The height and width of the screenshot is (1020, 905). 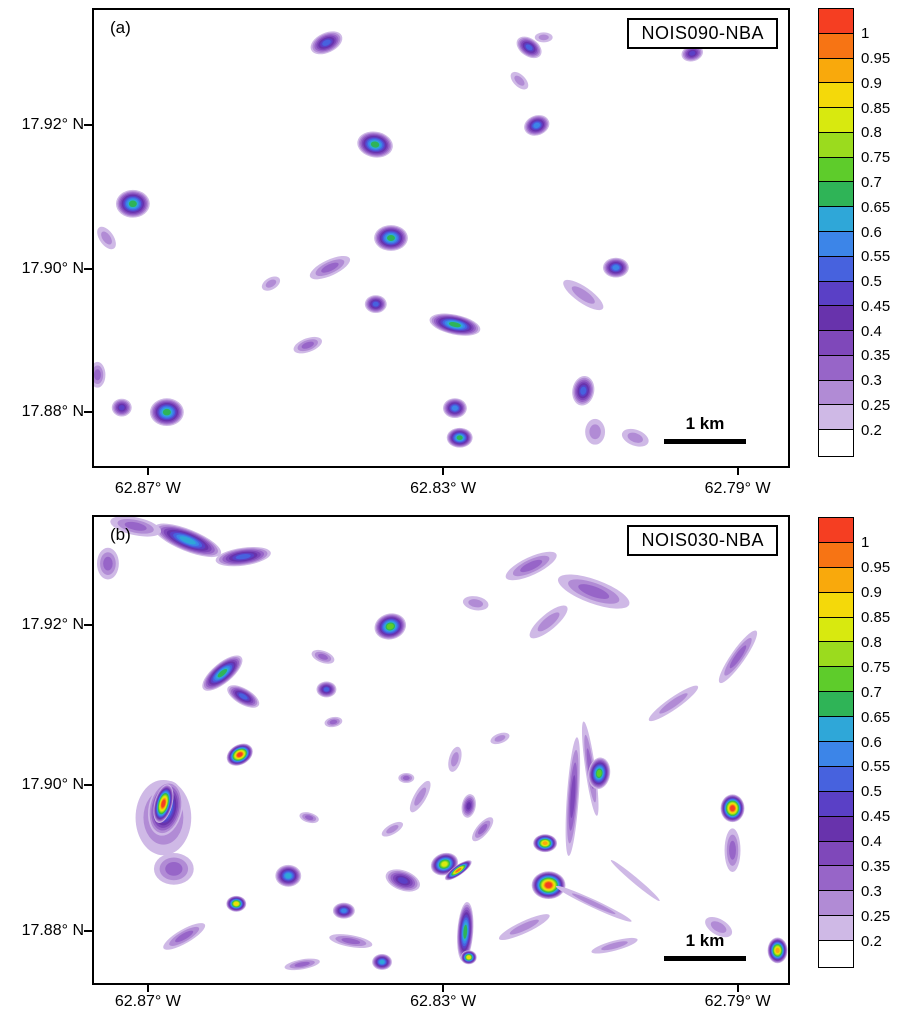 What do you see at coordinates (705, 423) in the screenshot?
I see `scale-bar-label-a: 1 km` at bounding box center [705, 423].